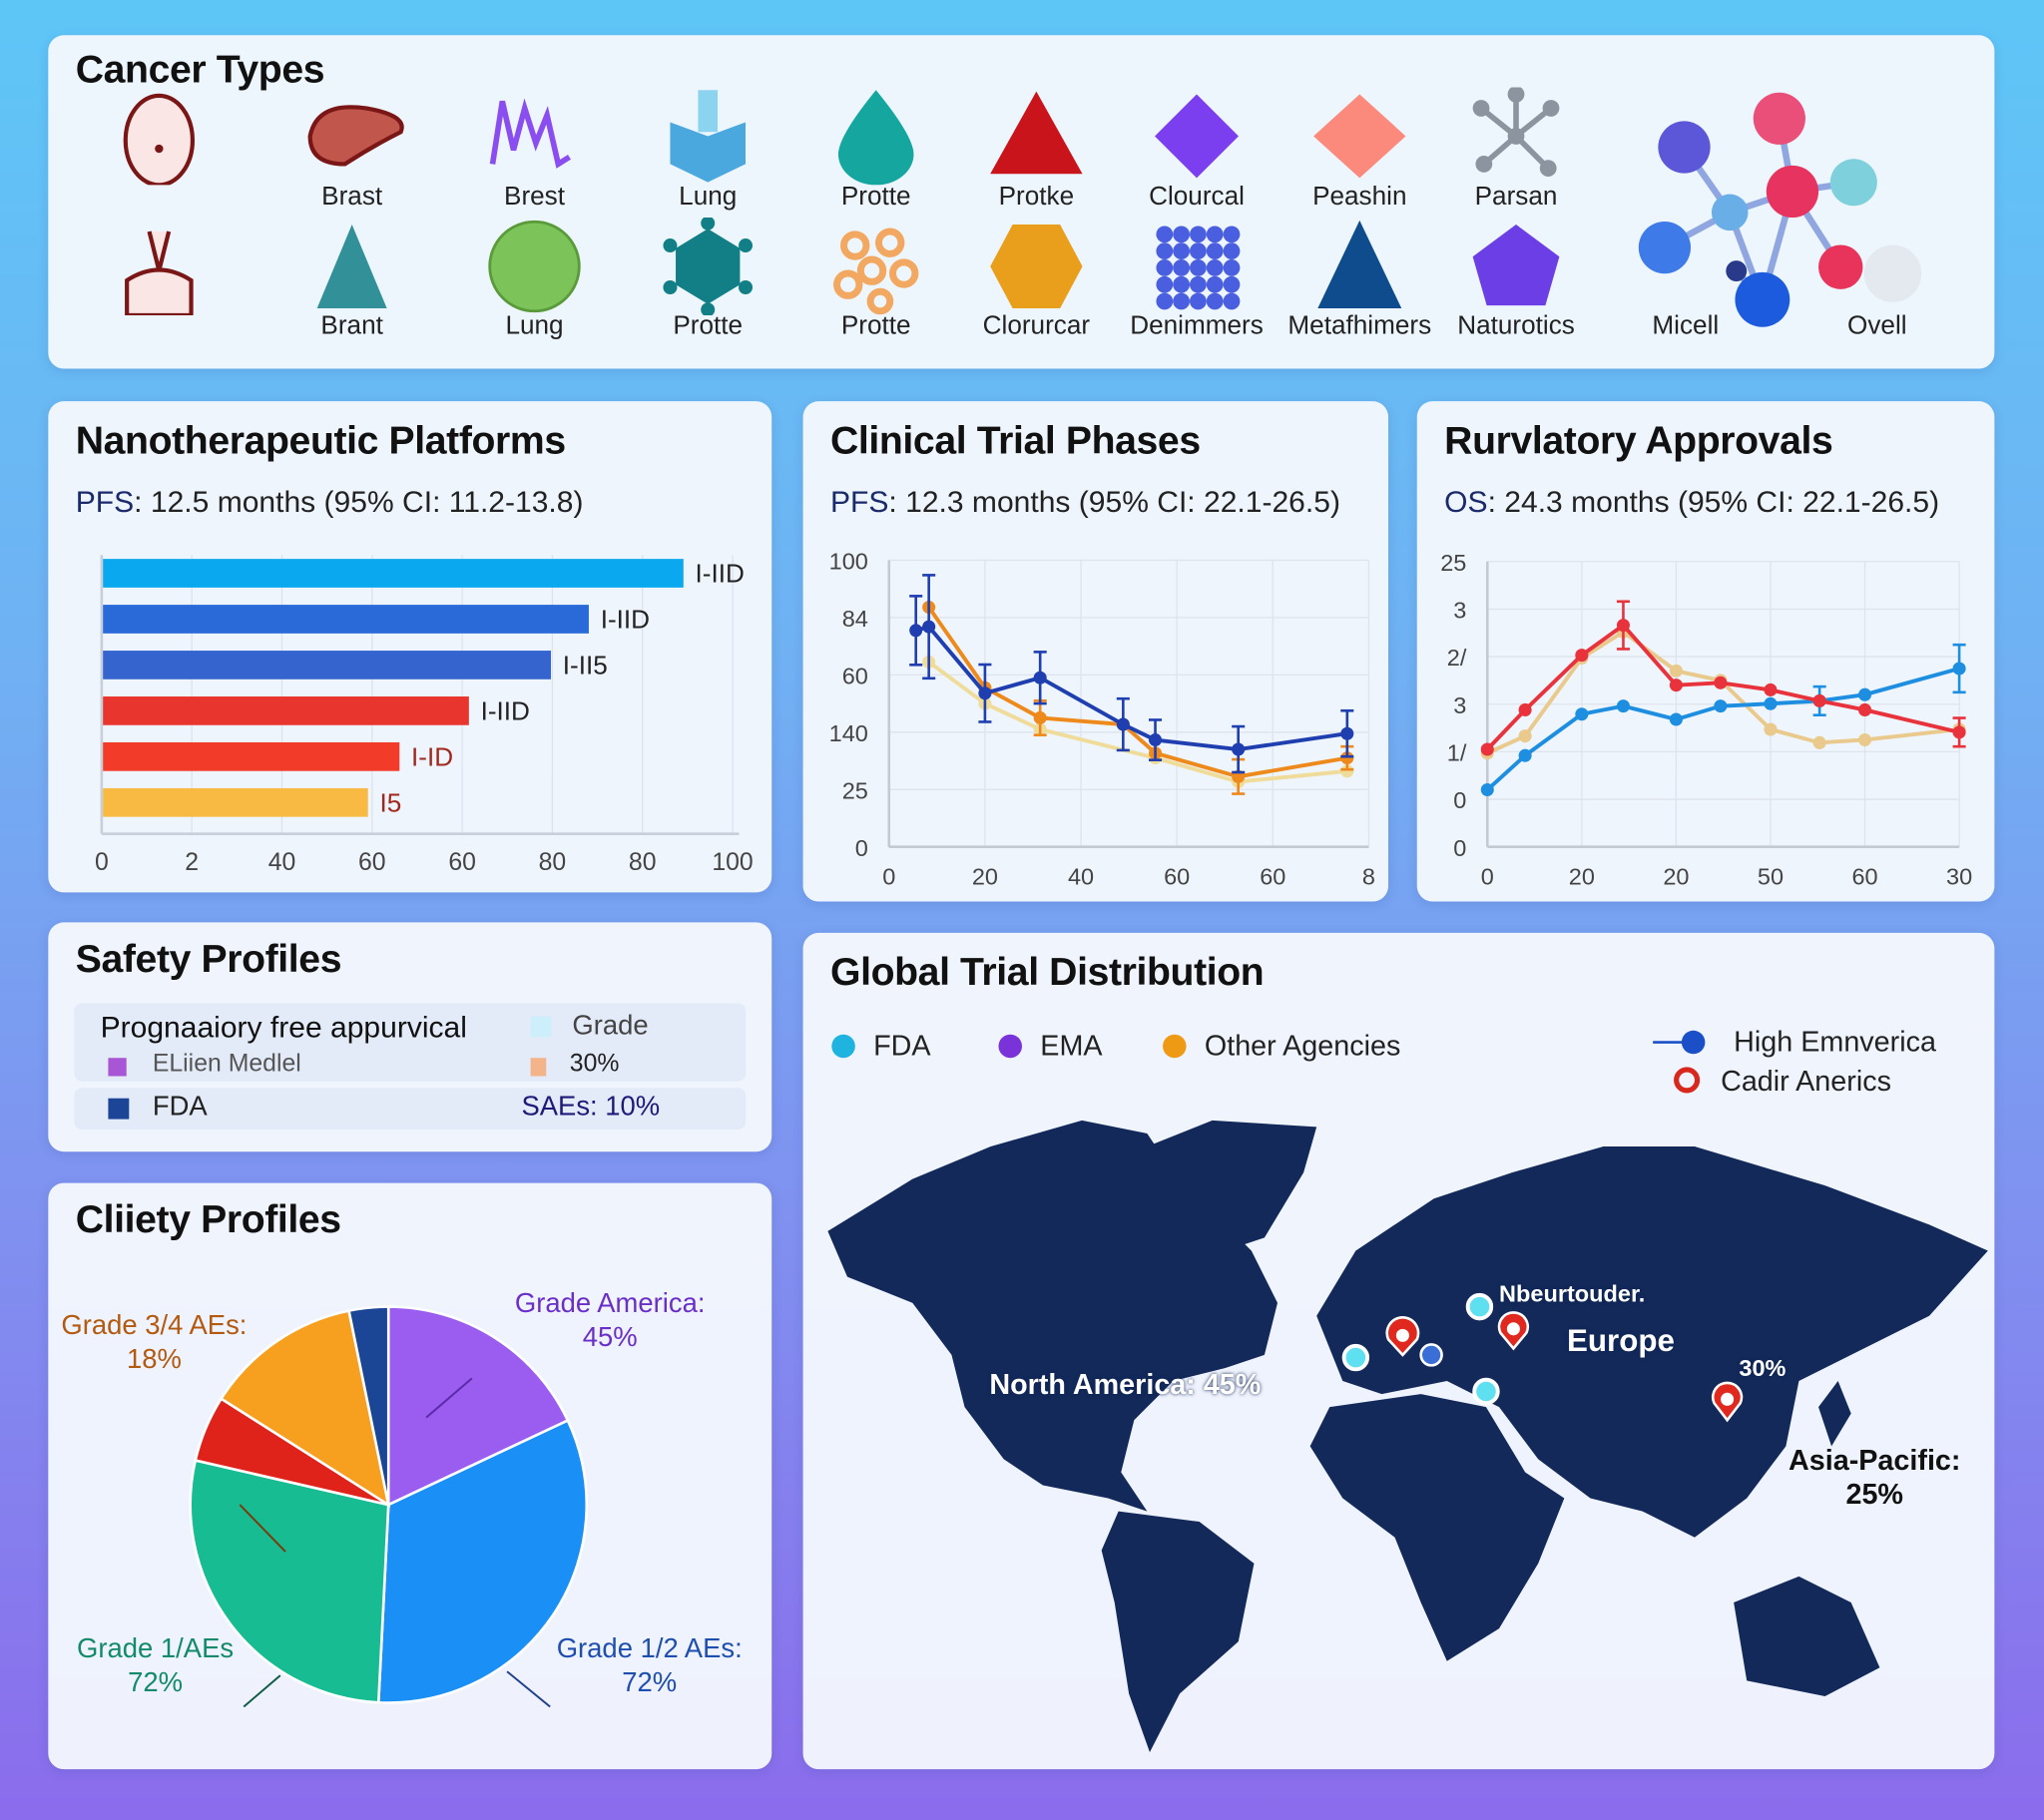 This screenshot has height=1820, width=2044. I want to click on y-tick-label: 1/, so click(1457, 753).